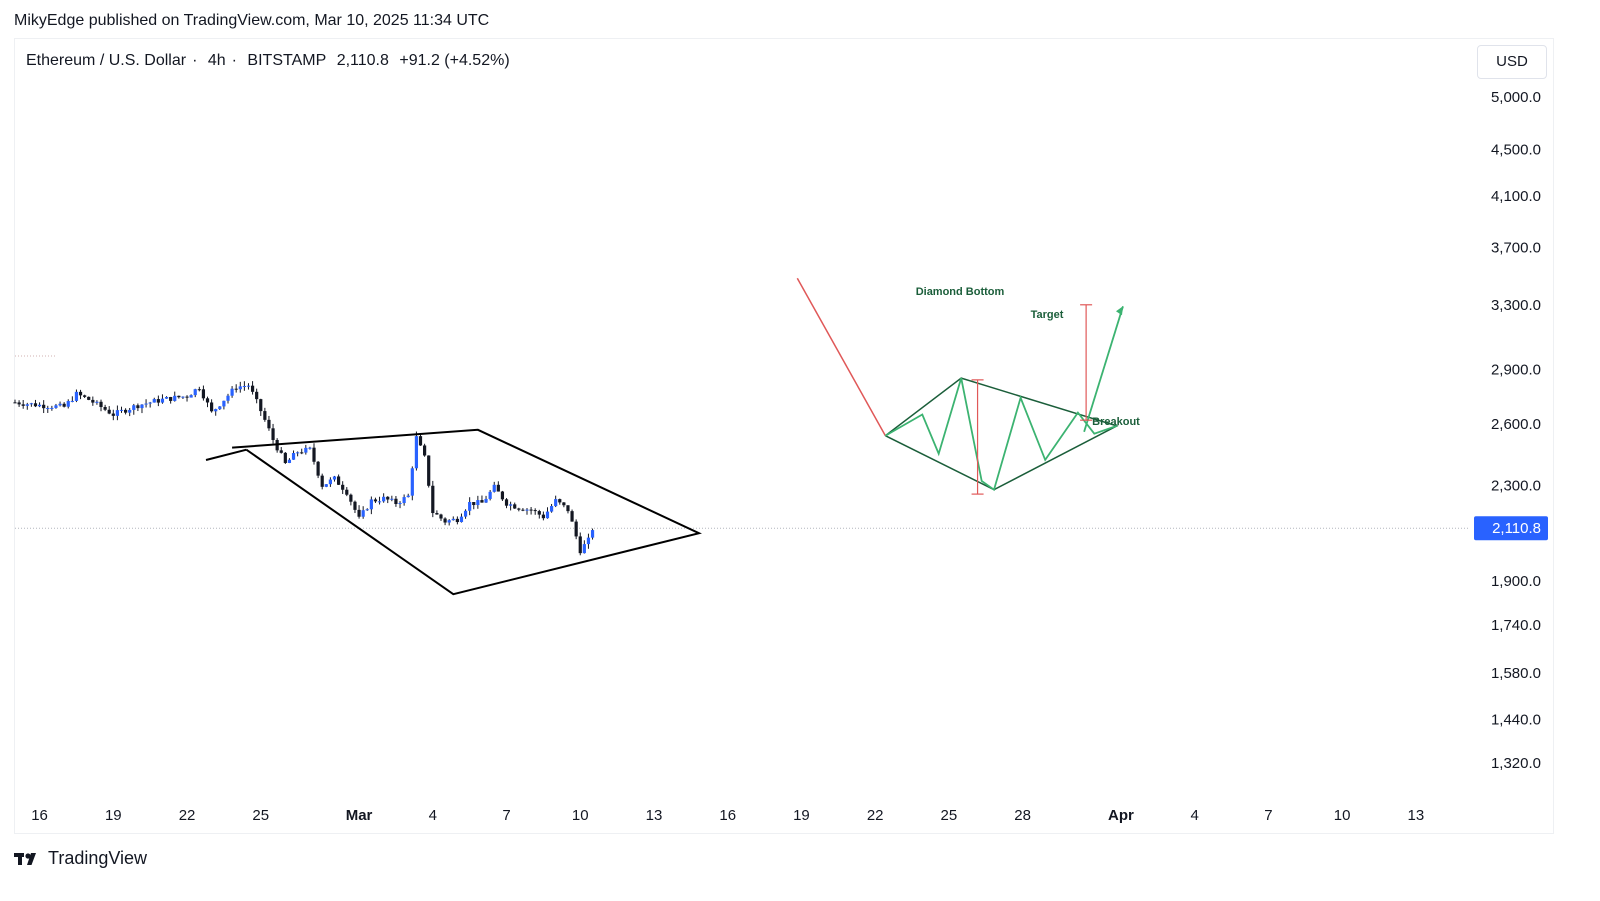  Describe the element at coordinates (467, 512) in the screenshot. I see `diamond-pattern-outline` at that location.